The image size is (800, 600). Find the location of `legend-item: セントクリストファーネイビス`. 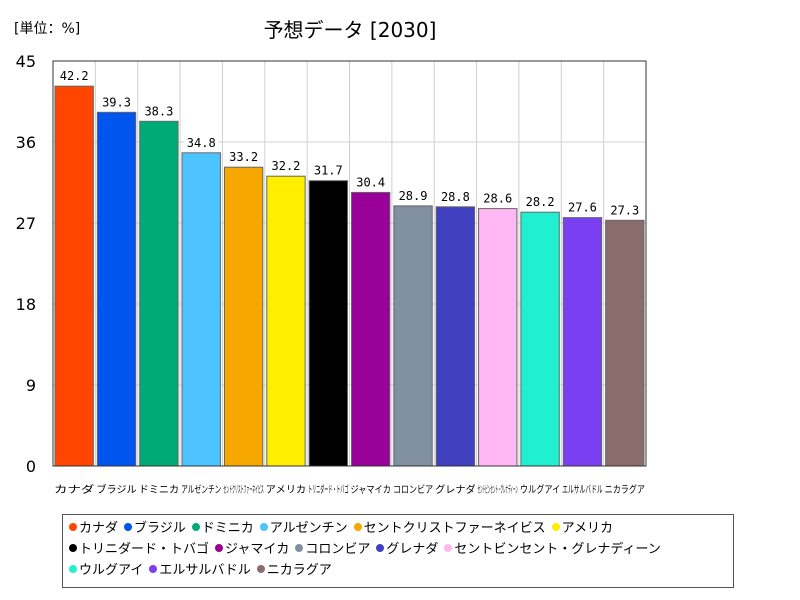

legend-item: セントクリストファーネイビス is located at coordinates (449, 528).